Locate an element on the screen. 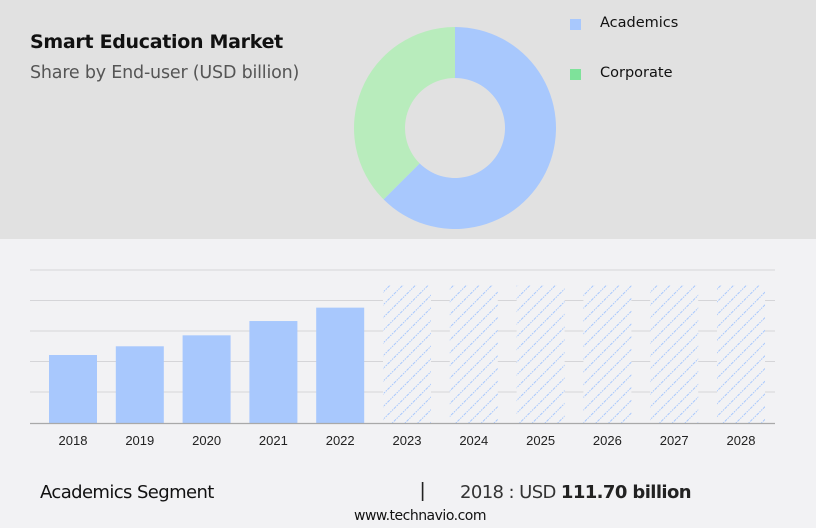 This screenshot has height=528, width=816. donut-chart is located at coordinates (454, 128).